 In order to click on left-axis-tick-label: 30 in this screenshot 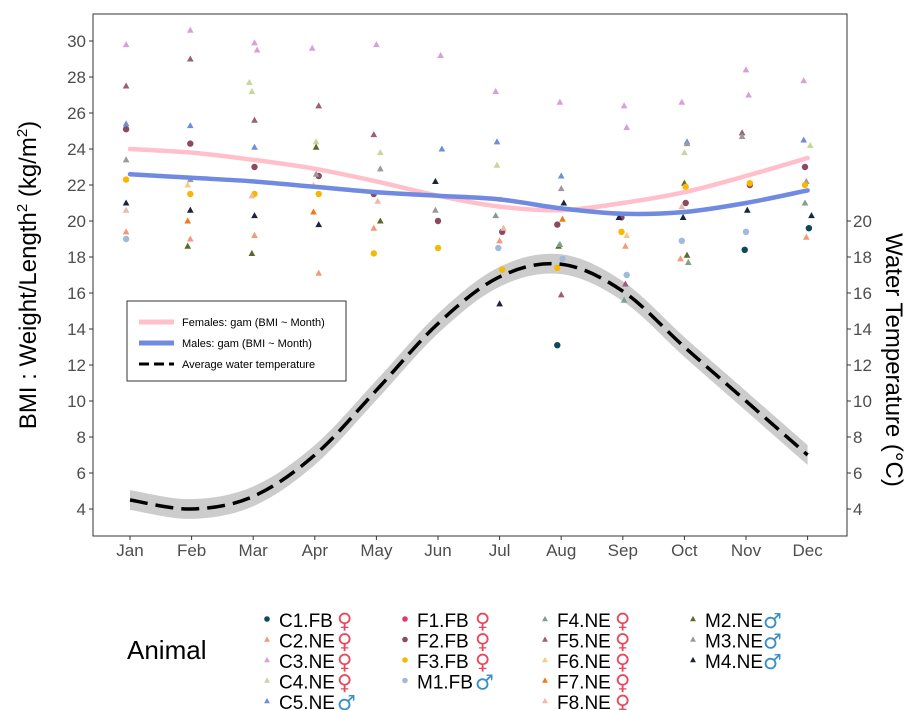, I will do `click(76, 41)`.